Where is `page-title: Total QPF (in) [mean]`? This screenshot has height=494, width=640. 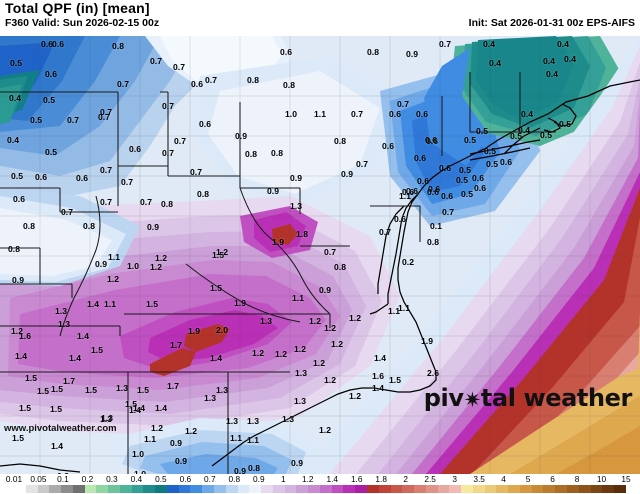 page-title: Total QPF (in) [mean] is located at coordinates (77, 8).